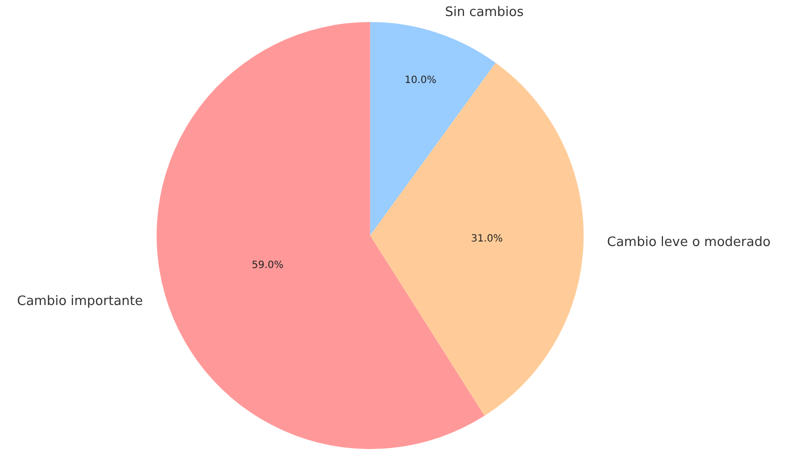 The width and height of the screenshot is (785, 453). I want to click on pie-slice, so click(433, 129).